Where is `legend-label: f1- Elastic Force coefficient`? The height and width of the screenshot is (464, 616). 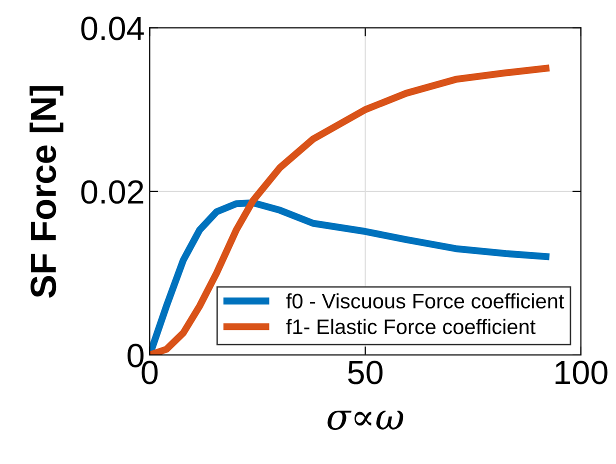
legend-label: f1- Elastic Force coefficient is located at coordinates (411, 326).